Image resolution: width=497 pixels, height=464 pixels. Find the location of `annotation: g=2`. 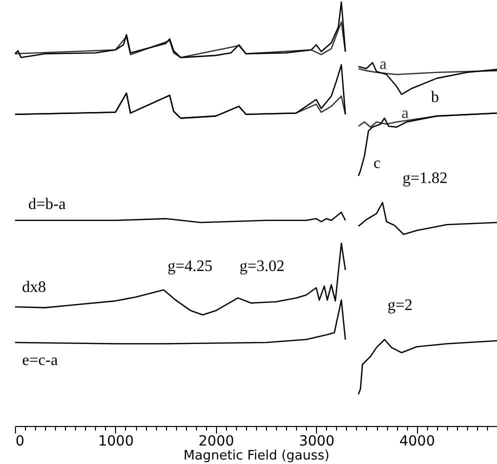

annotation: g=2 is located at coordinates (400, 305).